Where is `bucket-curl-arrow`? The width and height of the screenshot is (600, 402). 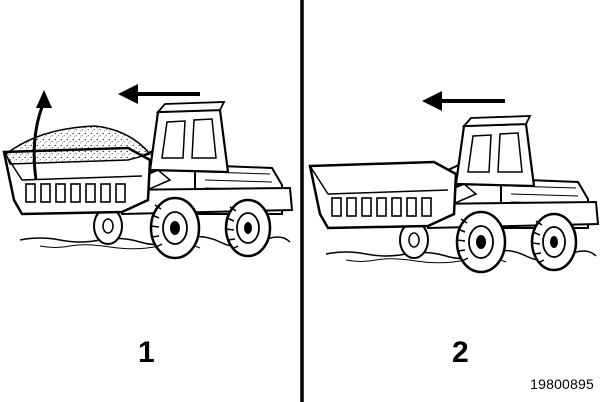
bucket-curl-arrow is located at coordinates (42, 135).